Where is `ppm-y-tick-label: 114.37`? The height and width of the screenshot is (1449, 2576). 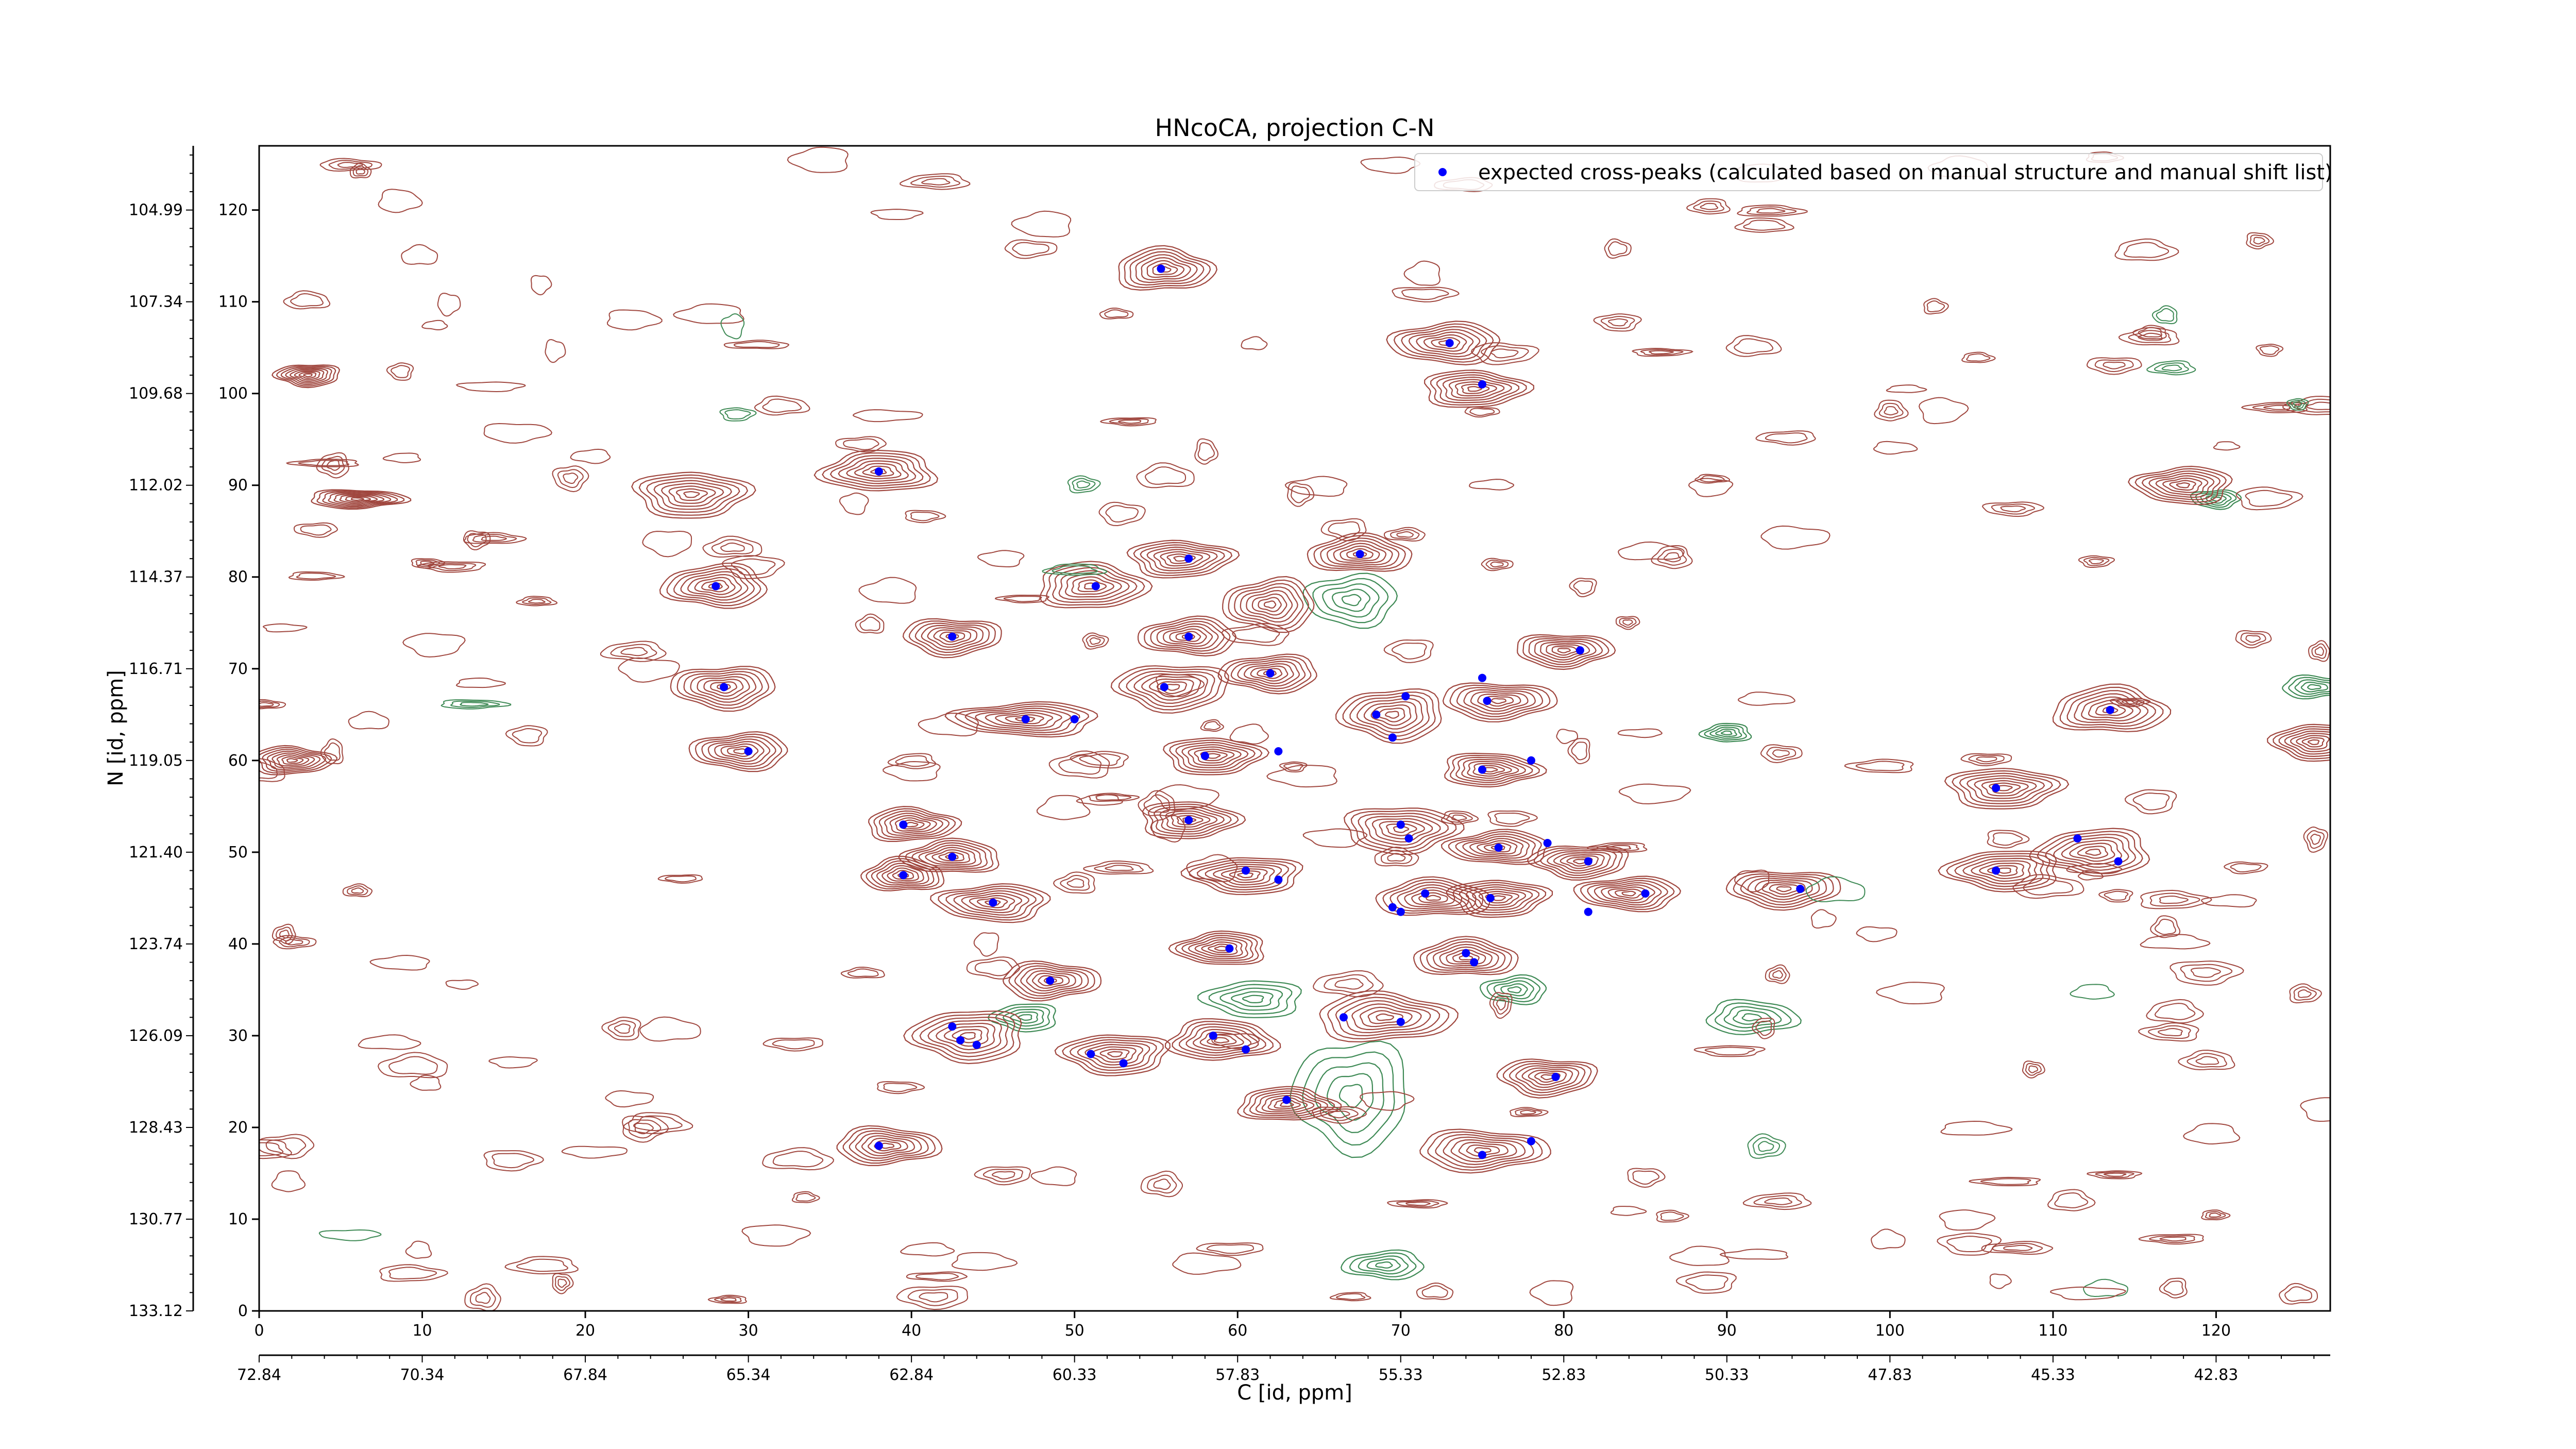
ppm-y-tick-label: 114.37 is located at coordinates (156, 577).